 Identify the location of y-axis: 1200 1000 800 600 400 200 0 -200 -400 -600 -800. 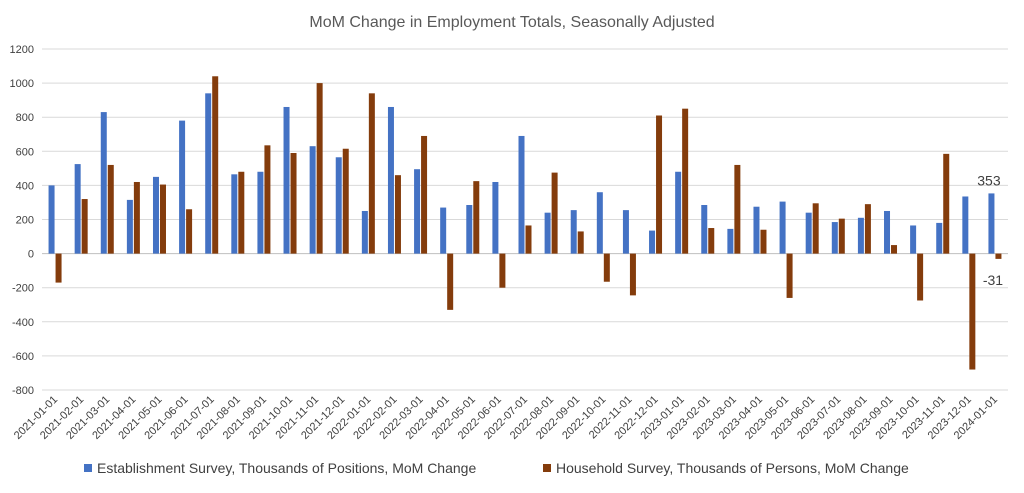
(22, 220).